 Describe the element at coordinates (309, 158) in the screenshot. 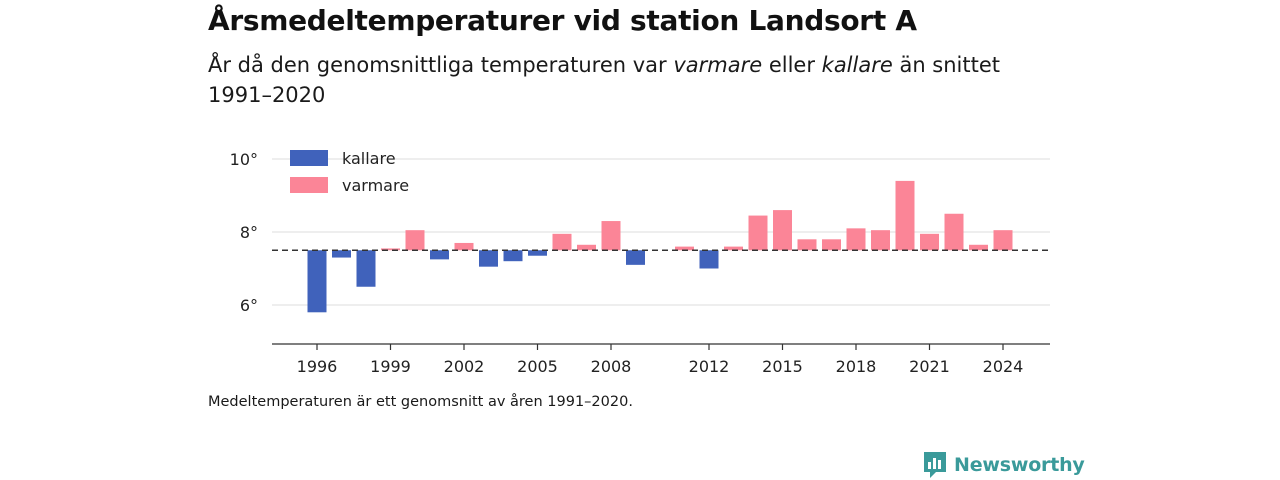

I see `legend-swatch-kallare` at that location.